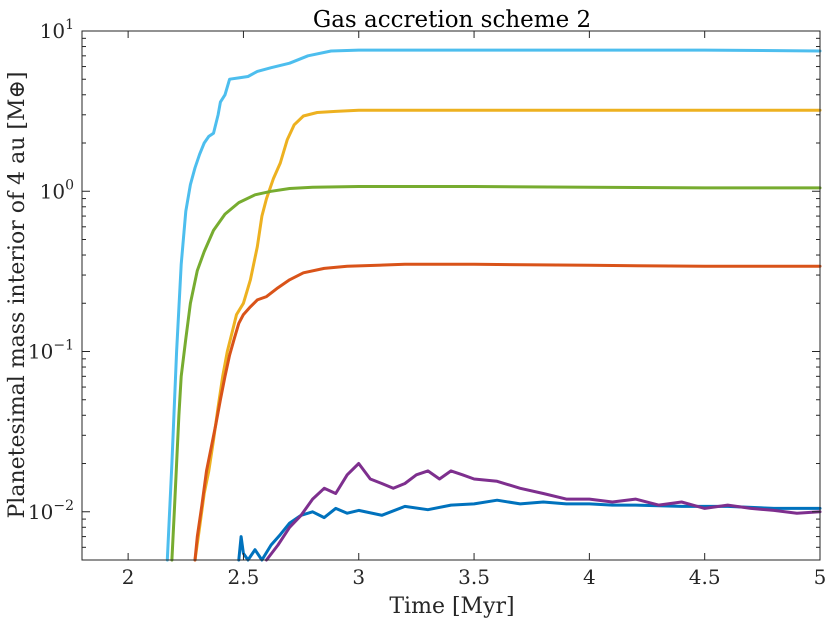 Image resolution: width=830 pixels, height=623 pixels. Describe the element at coordinates (358, 577) in the screenshot. I see `x-tick-label: 3` at that location.